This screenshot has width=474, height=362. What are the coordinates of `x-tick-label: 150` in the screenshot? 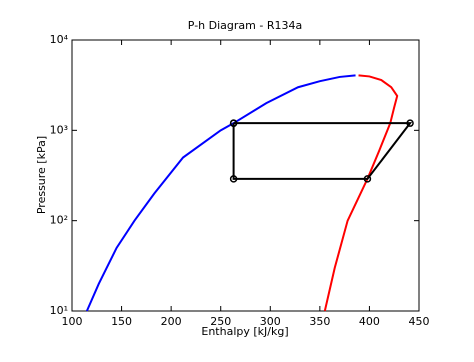 It's located at (121, 321).